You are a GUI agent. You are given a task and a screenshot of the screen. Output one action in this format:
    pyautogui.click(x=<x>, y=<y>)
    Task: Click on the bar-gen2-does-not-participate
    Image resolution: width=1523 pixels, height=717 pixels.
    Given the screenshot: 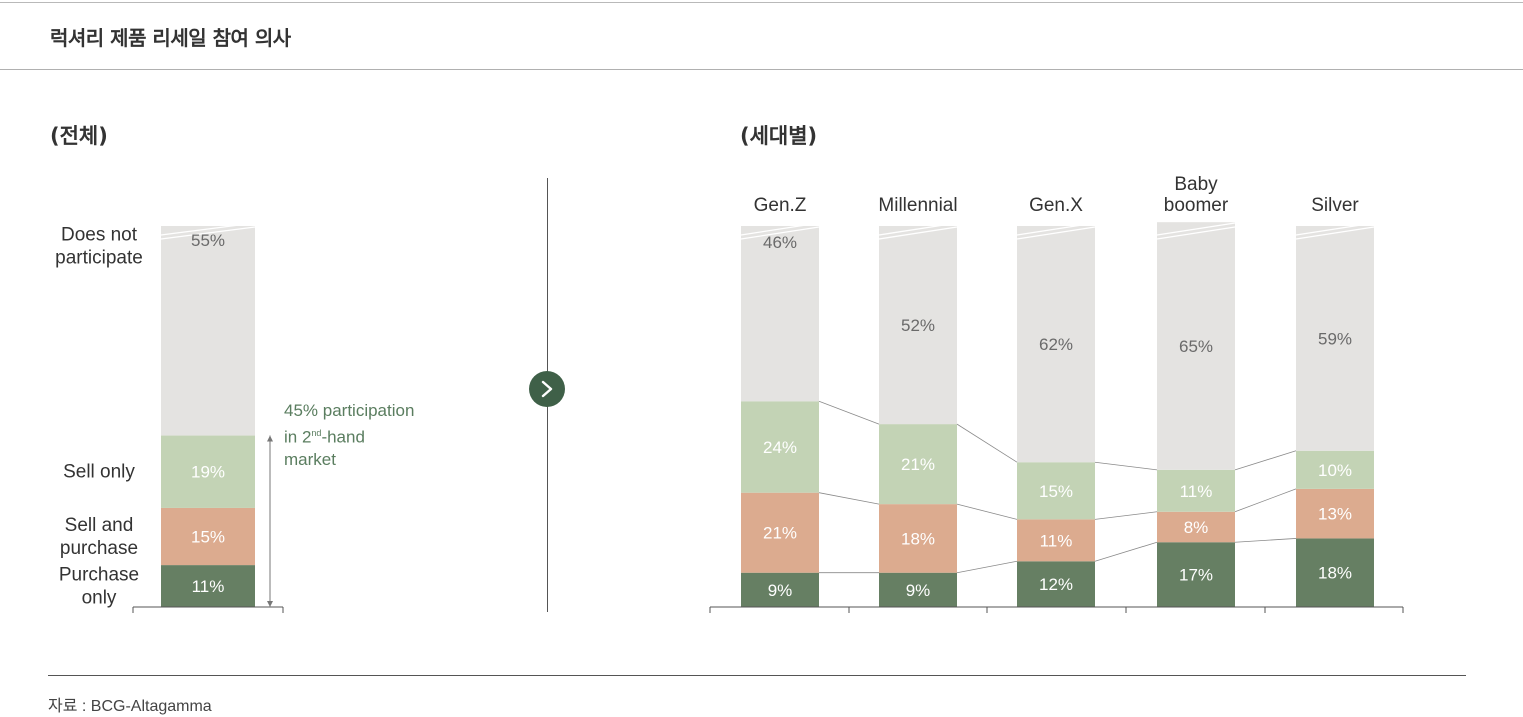 What is the action you would take?
    pyautogui.click(x=1056, y=344)
    